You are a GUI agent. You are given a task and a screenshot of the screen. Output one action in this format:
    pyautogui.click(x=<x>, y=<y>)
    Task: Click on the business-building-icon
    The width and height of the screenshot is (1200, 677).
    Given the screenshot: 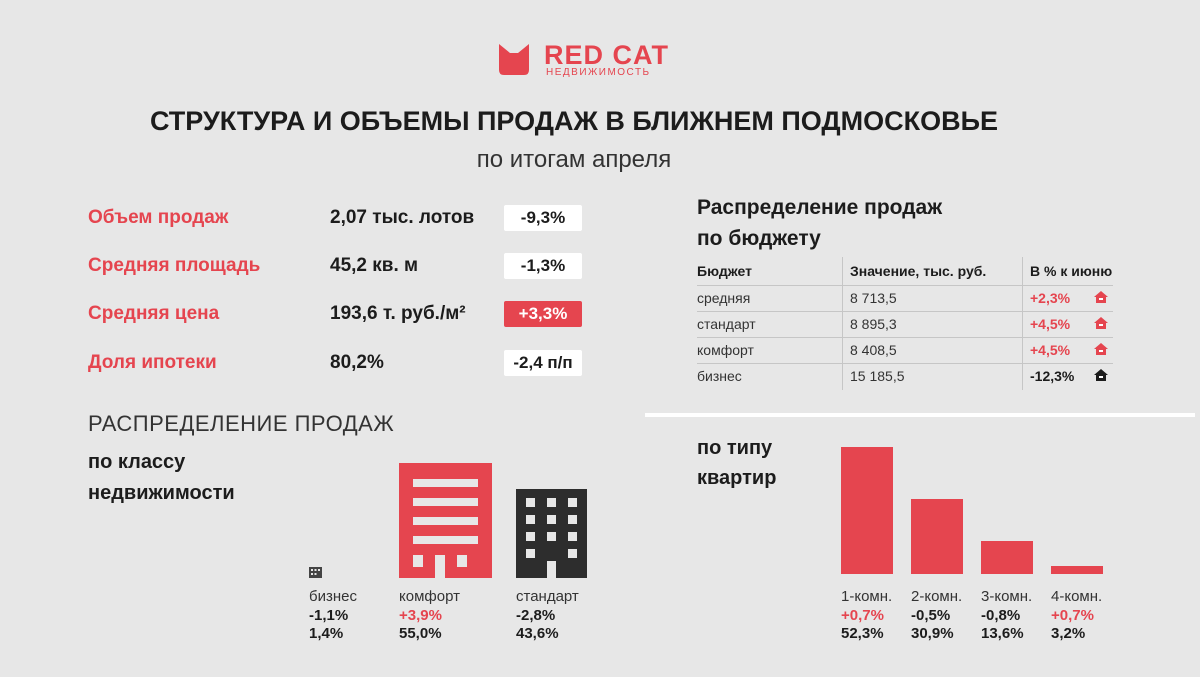 What is the action you would take?
    pyautogui.click(x=315, y=572)
    